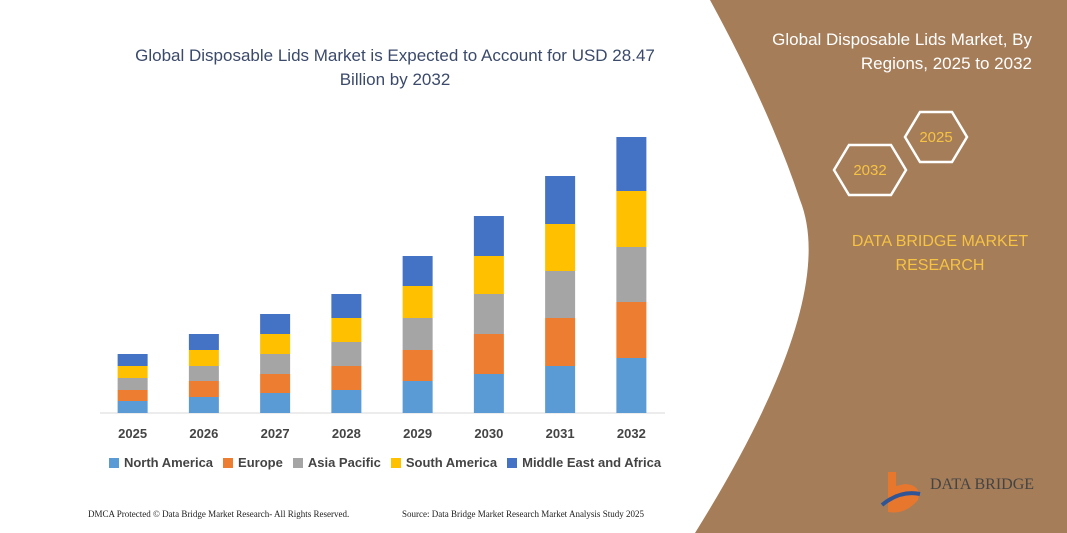 This screenshot has height=533, width=1067. I want to click on hexagon-label: 2032, so click(869, 170).